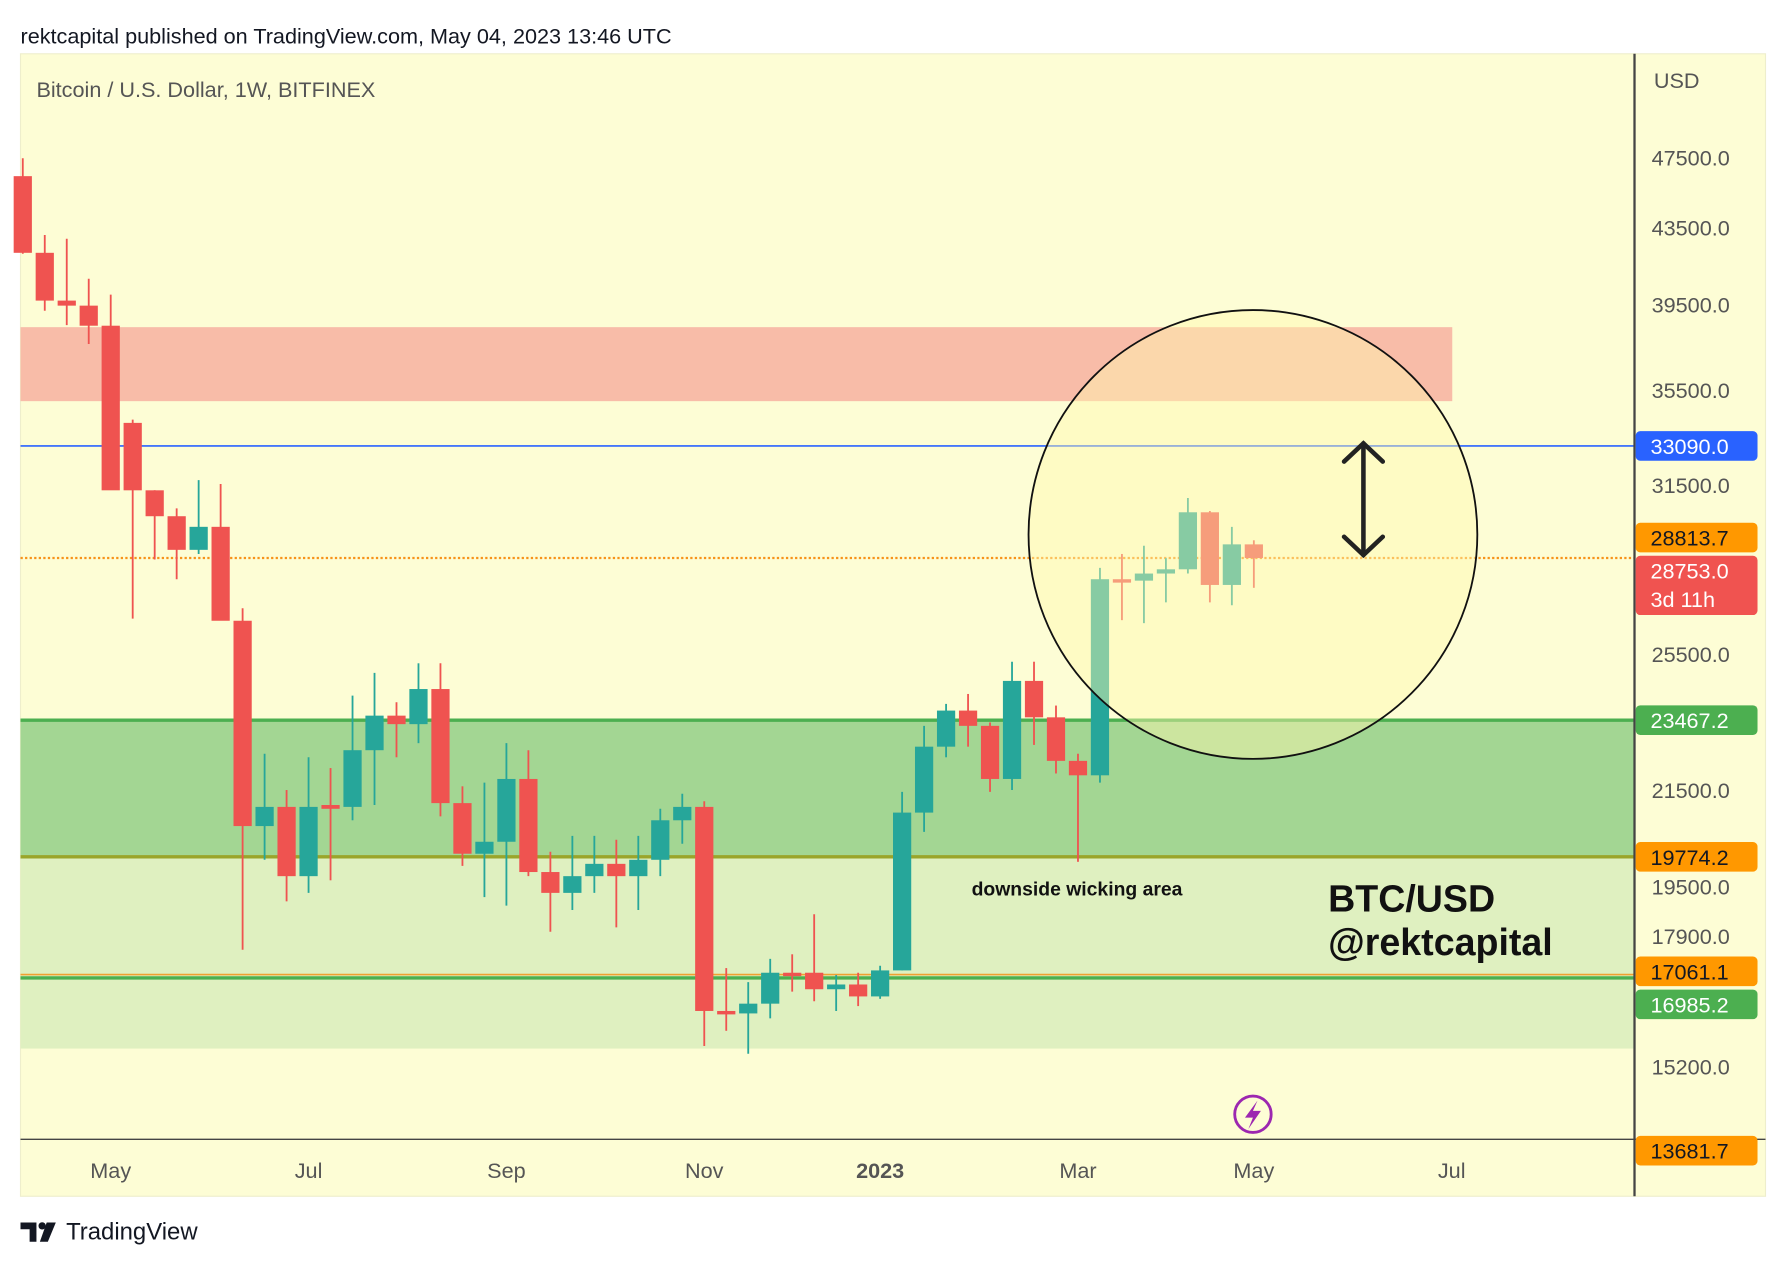 This screenshot has height=1266, width=1786. I want to click on price-tick-label: 17900.0, so click(1691, 936).